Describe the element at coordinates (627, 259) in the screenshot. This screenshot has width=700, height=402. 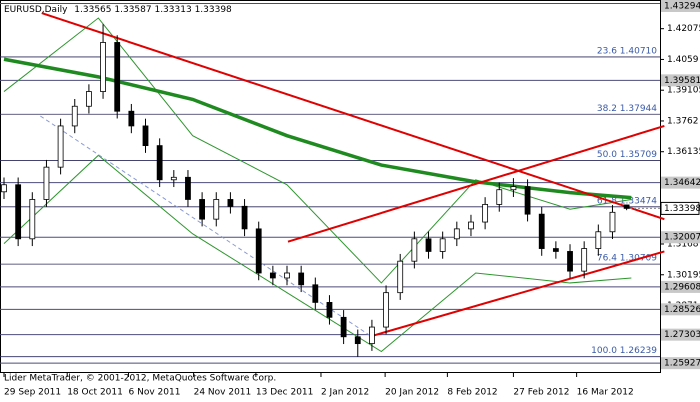
I see `fib-label: 76.4 1.30709` at that location.